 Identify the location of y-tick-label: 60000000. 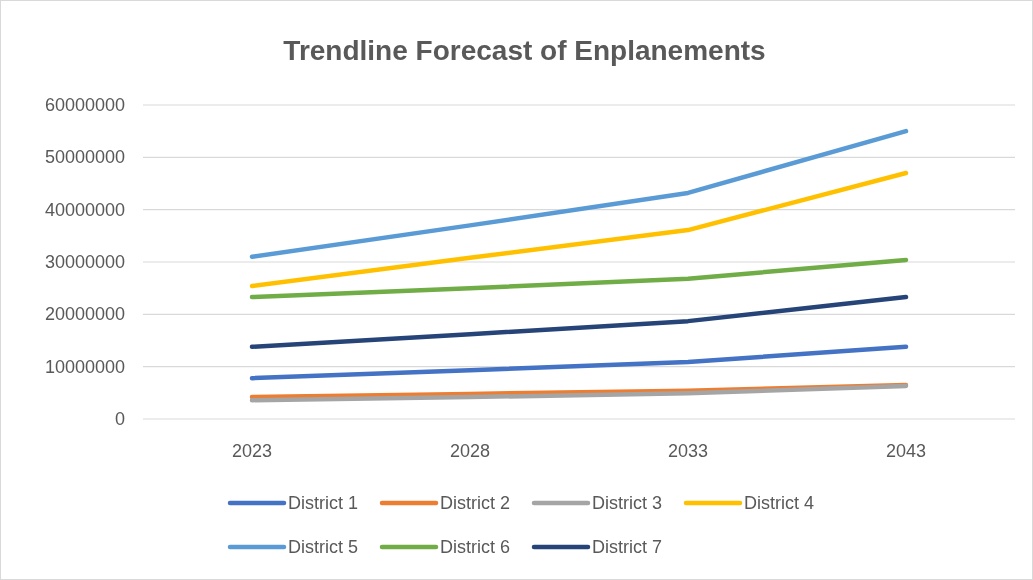
(84, 105).